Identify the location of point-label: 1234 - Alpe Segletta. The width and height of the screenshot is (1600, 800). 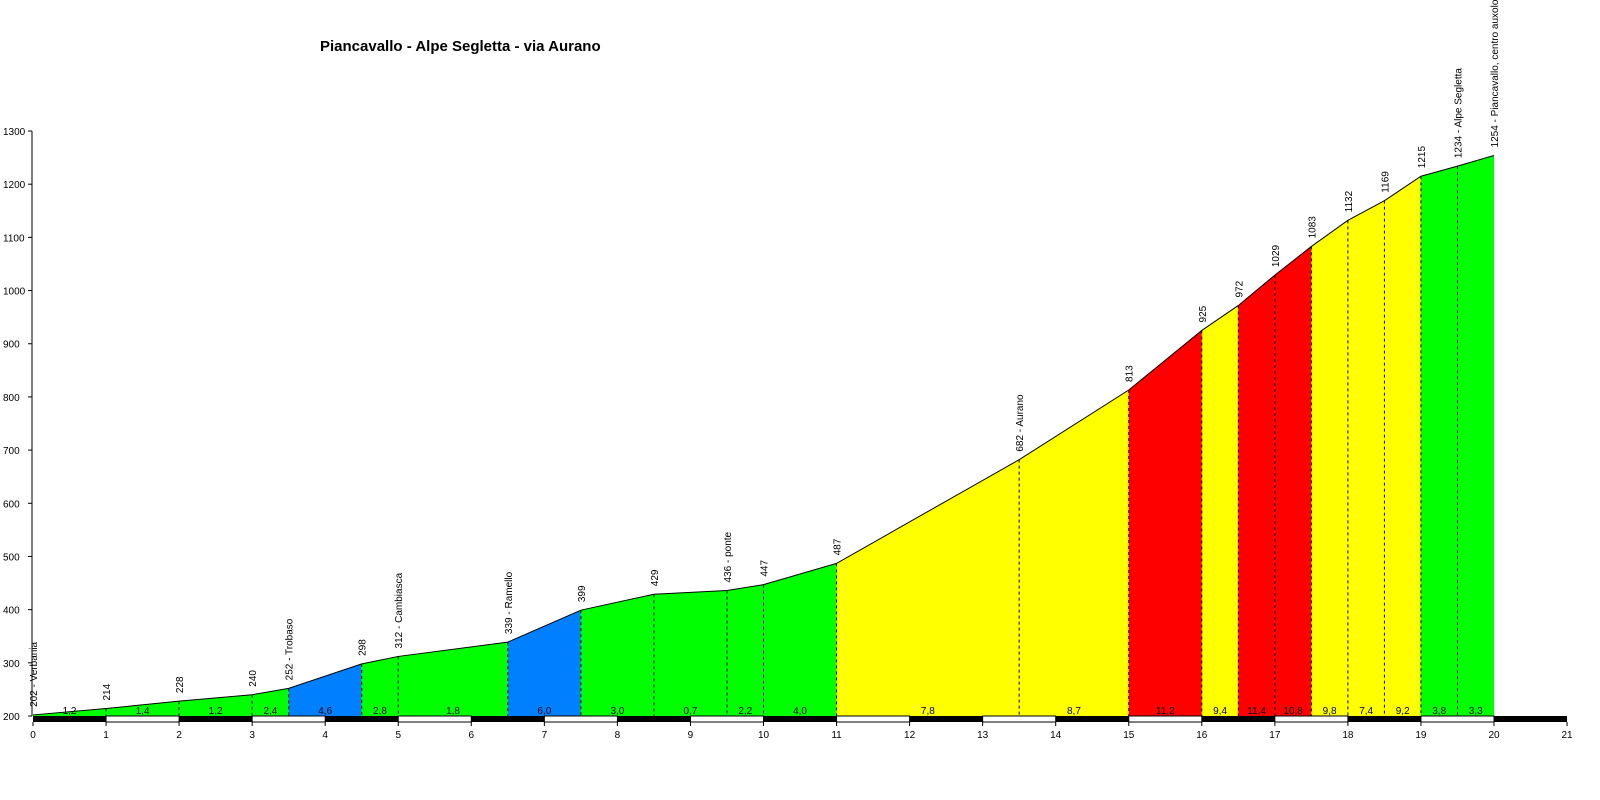
(1458, 113).